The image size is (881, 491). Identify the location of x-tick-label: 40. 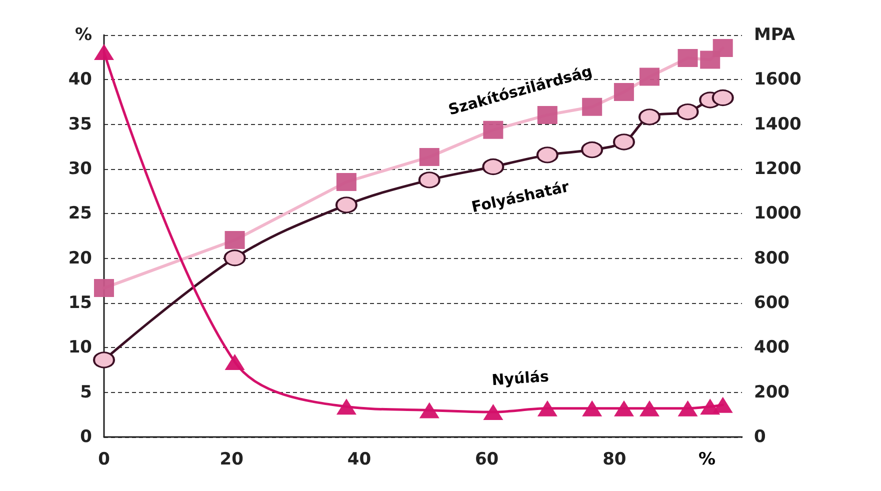
(359, 460).